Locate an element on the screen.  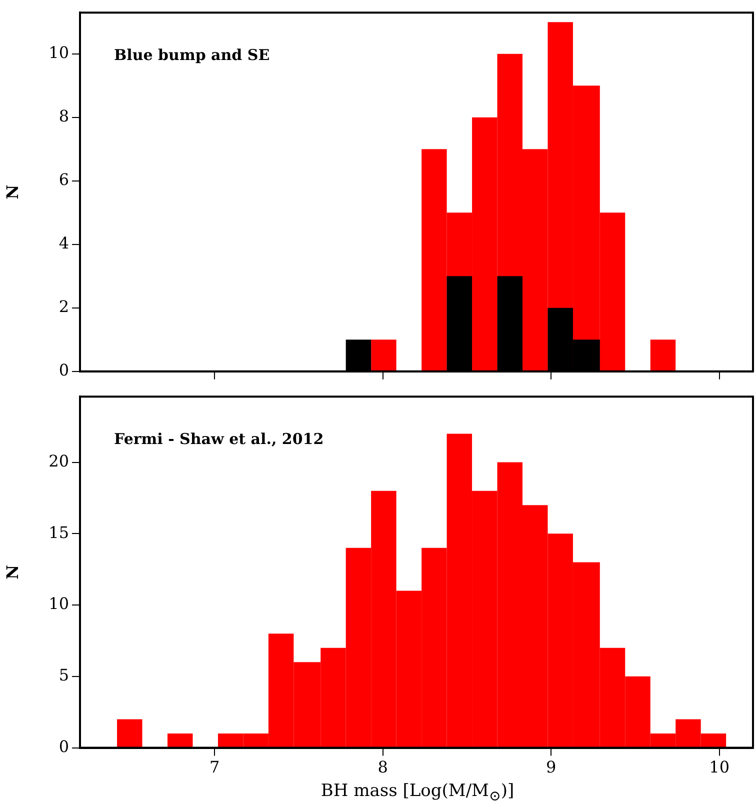
y-tick-label: 8 is located at coordinates (63, 116).